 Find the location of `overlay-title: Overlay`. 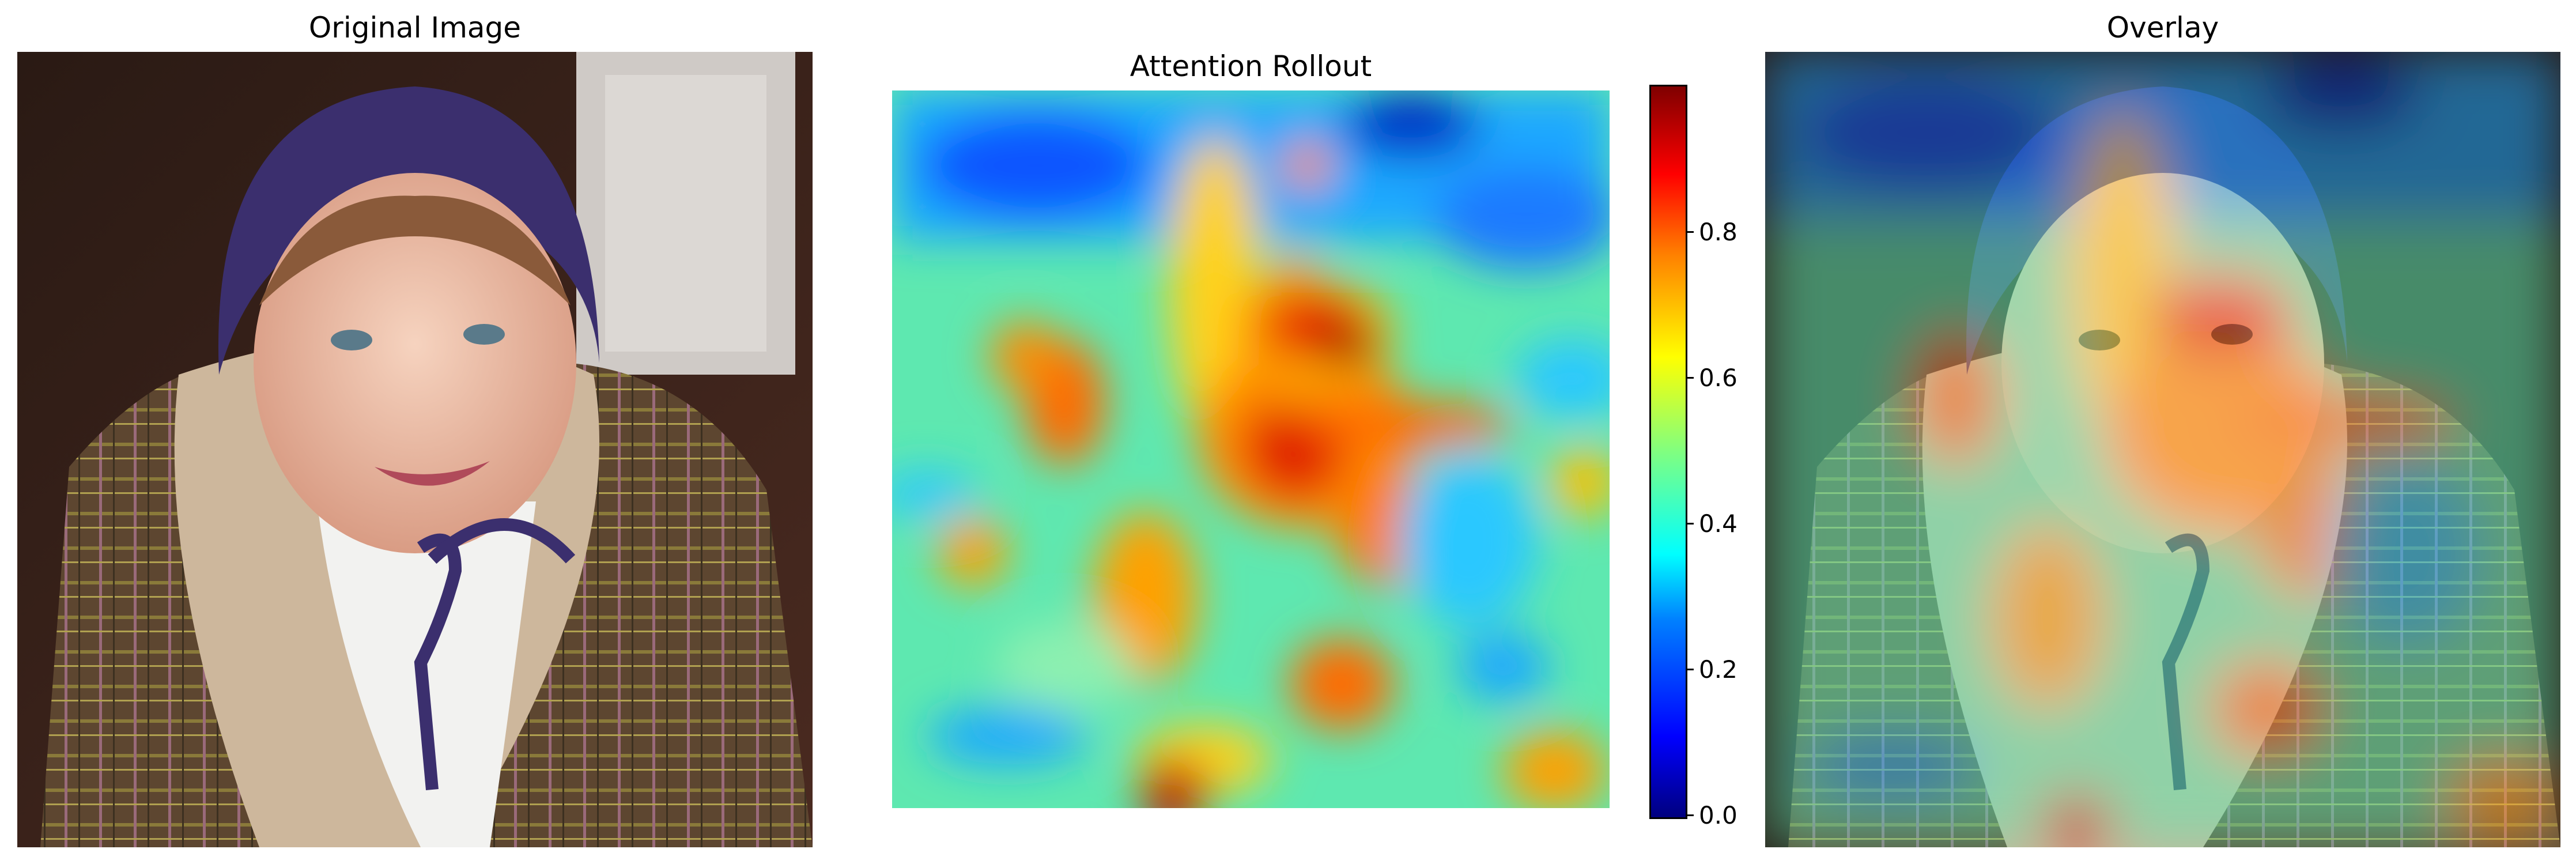

overlay-title: Overlay is located at coordinates (2162, 27).